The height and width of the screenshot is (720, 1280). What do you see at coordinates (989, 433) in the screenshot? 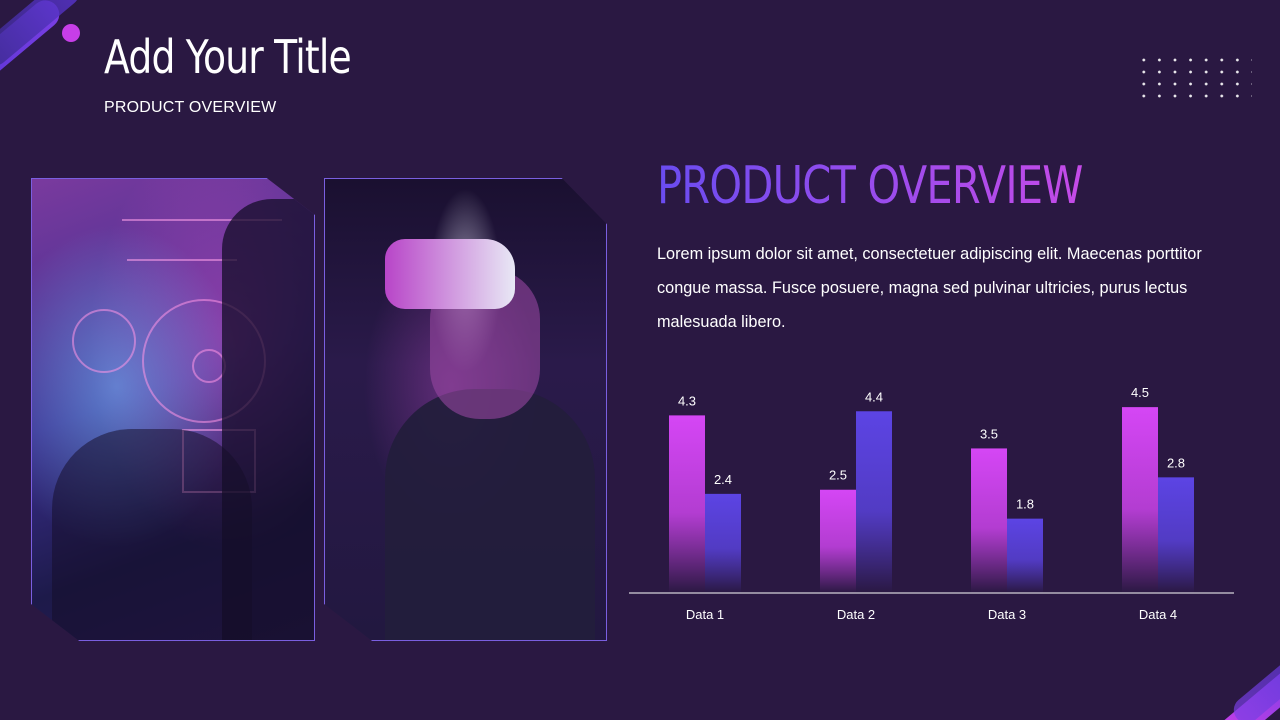
I see `data-label: 3.5` at bounding box center [989, 433].